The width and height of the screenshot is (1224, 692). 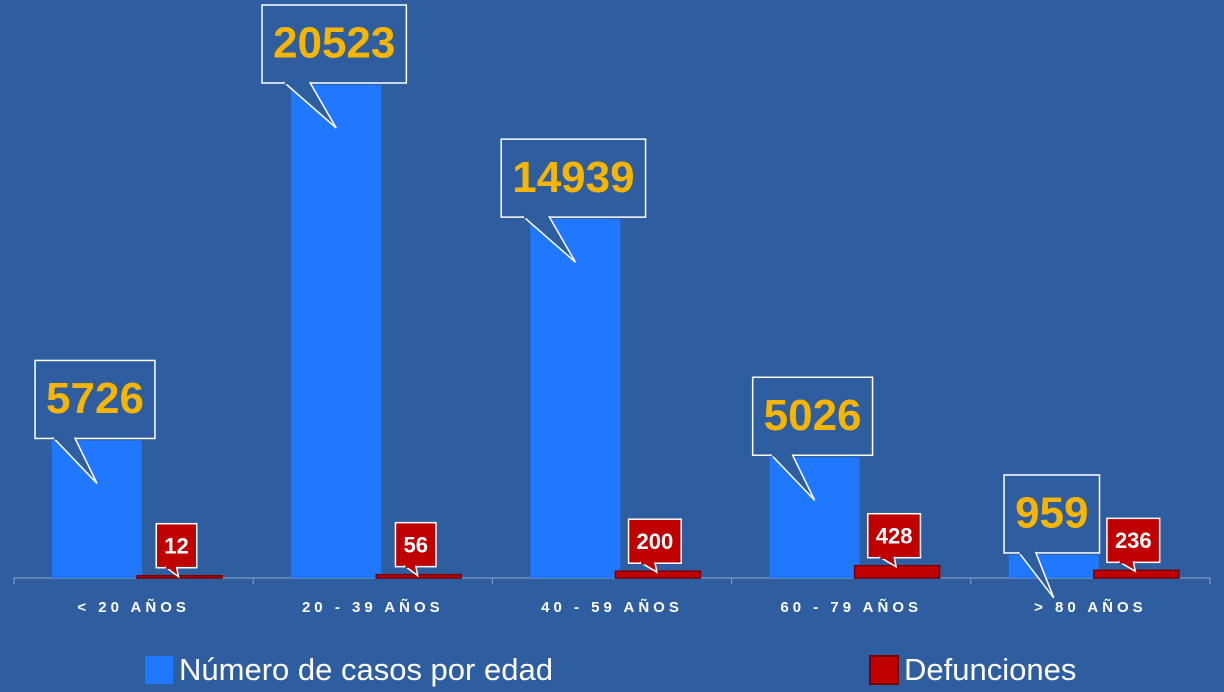 I want to click on data-label: 20523, so click(x=334, y=43).